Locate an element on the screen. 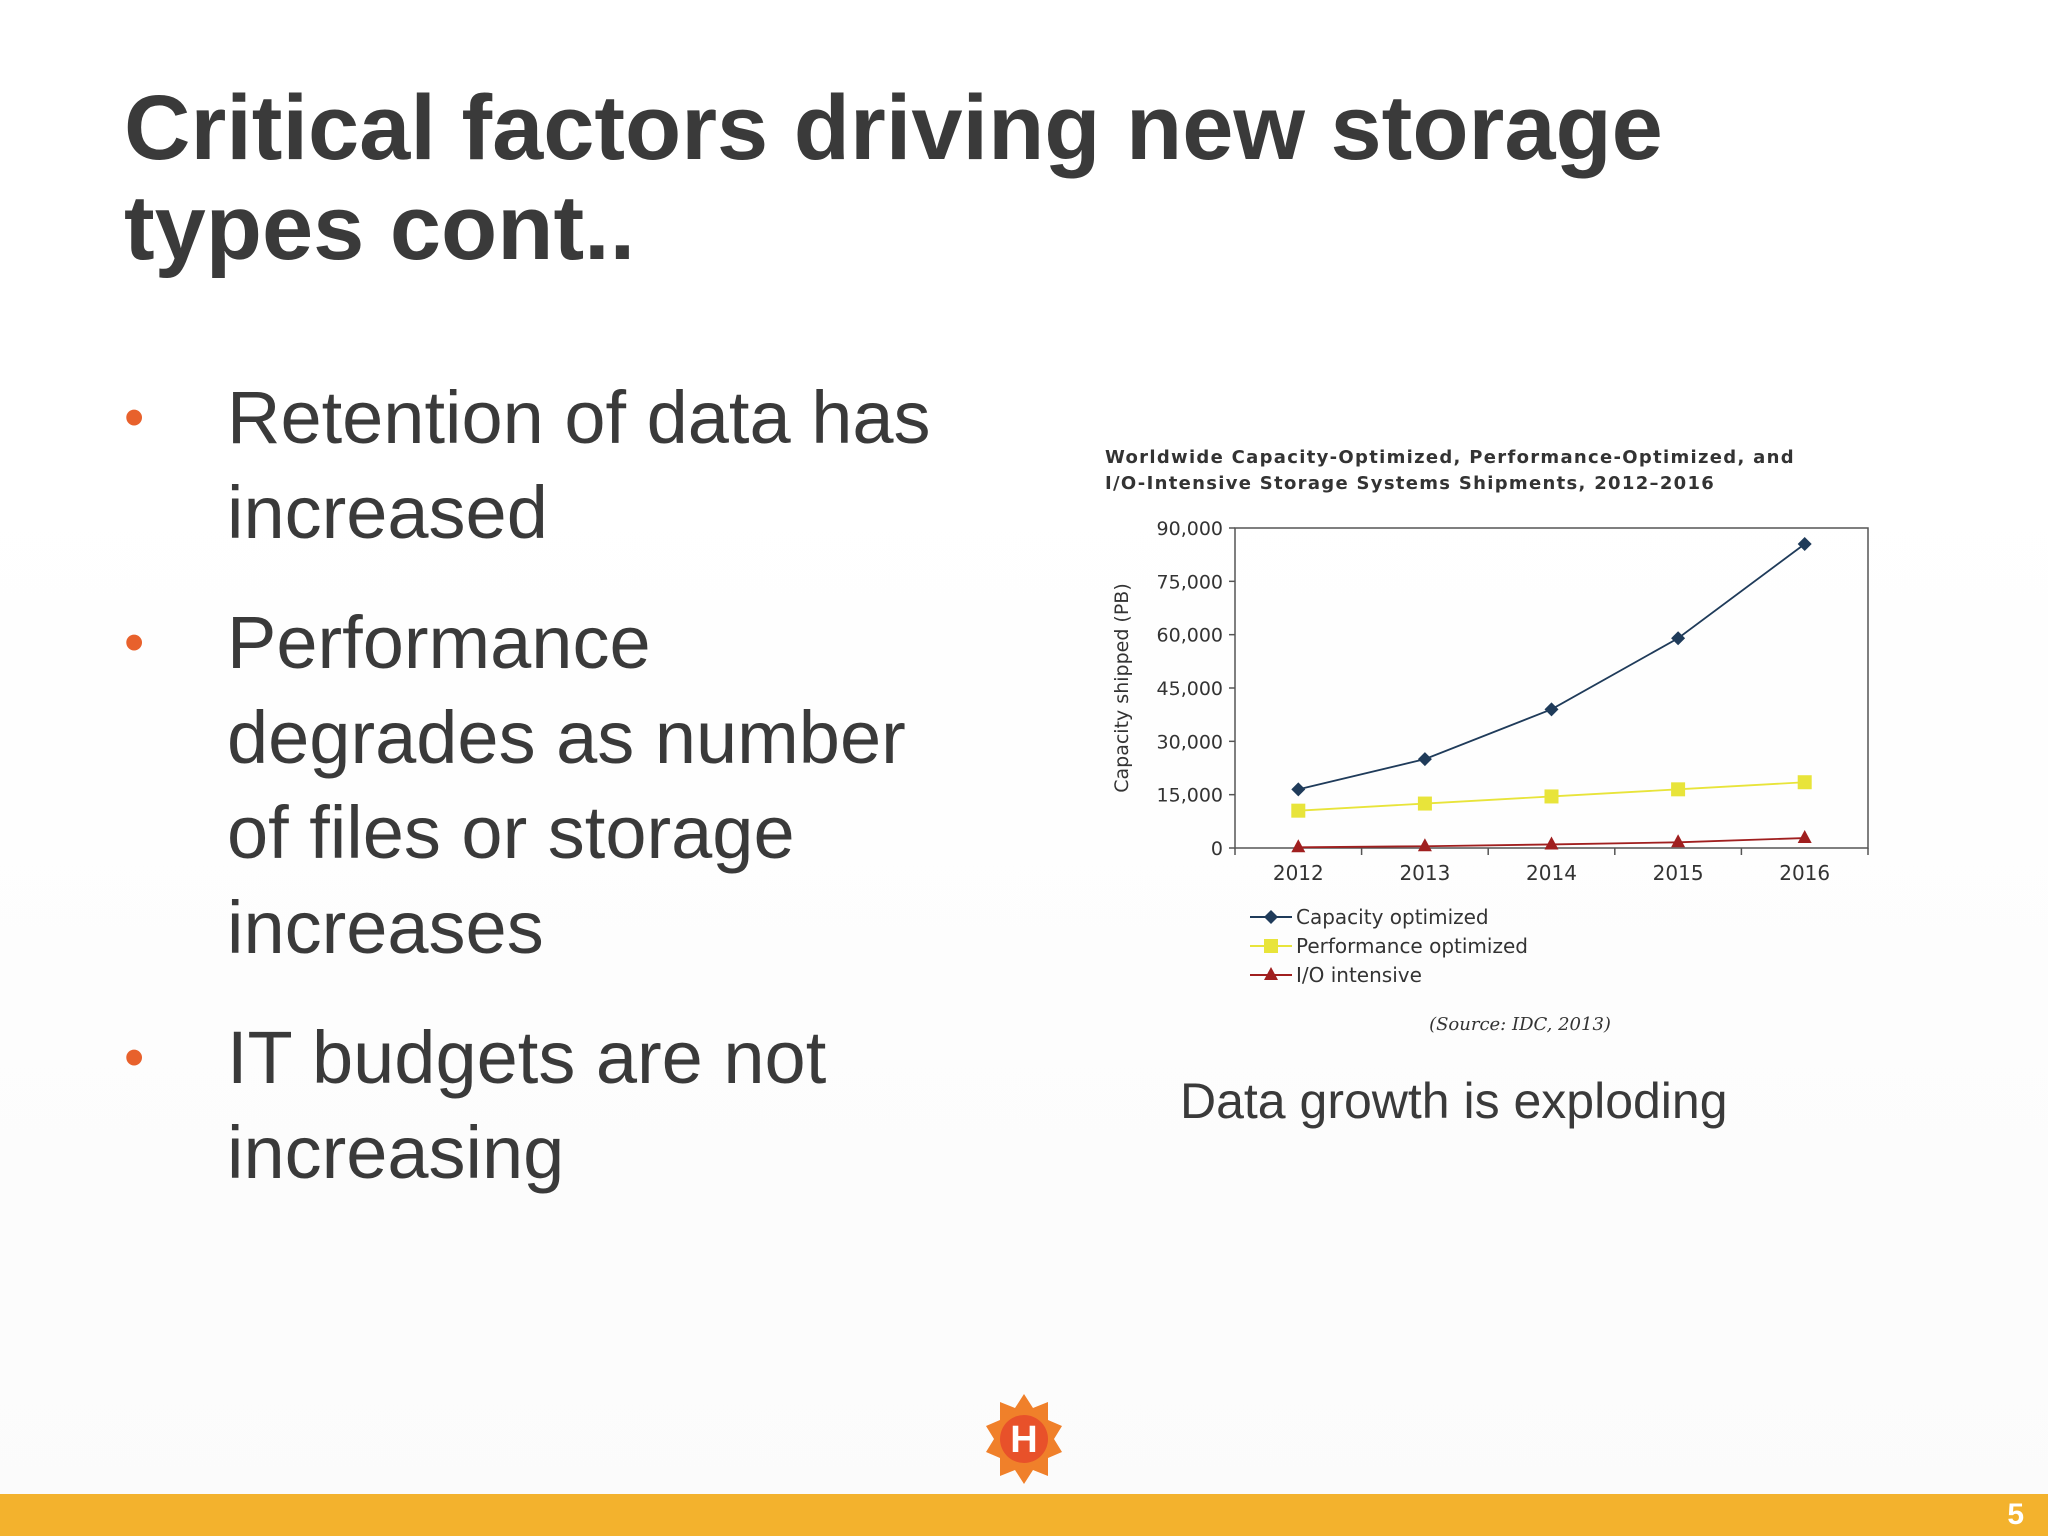 The image size is (2048, 1536). y-axis-label: Capacity shipped (PB) is located at coordinates (1122, 688).